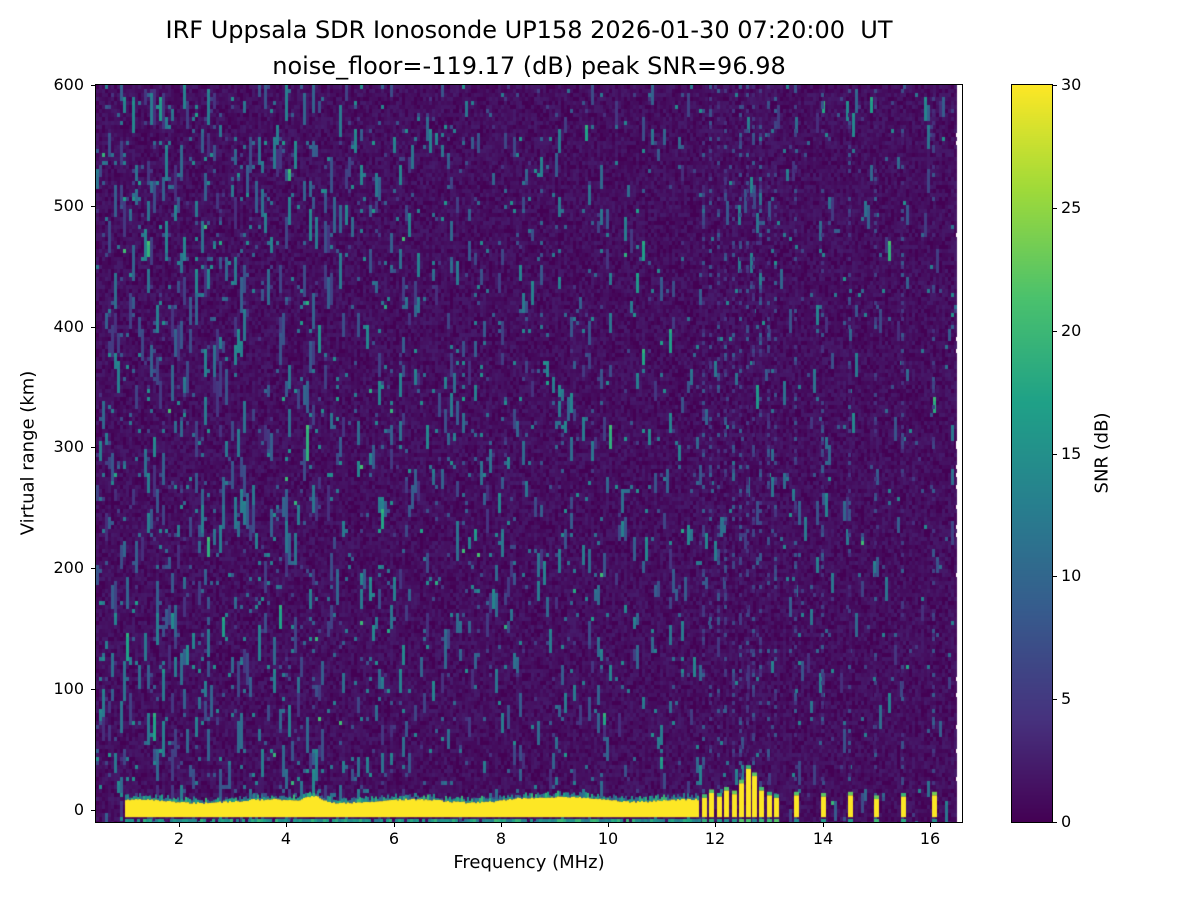  I want to click on colorbar-tick-label: 5, so click(1066, 698).